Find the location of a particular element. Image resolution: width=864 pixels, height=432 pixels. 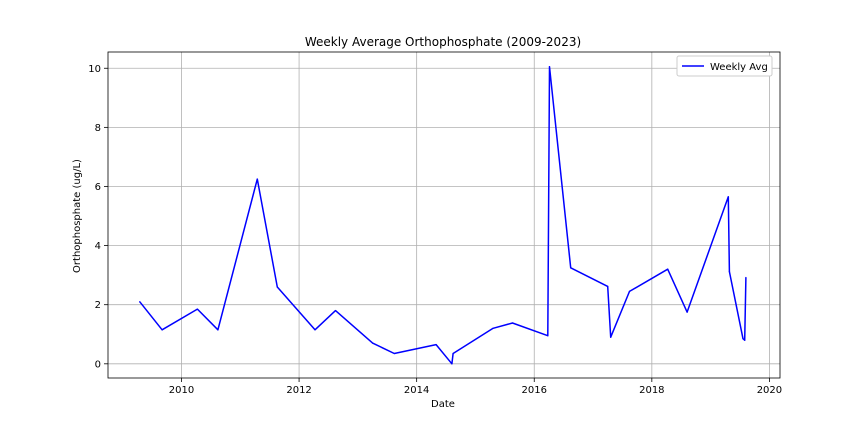

legend: Weekly Avg is located at coordinates (724, 66).